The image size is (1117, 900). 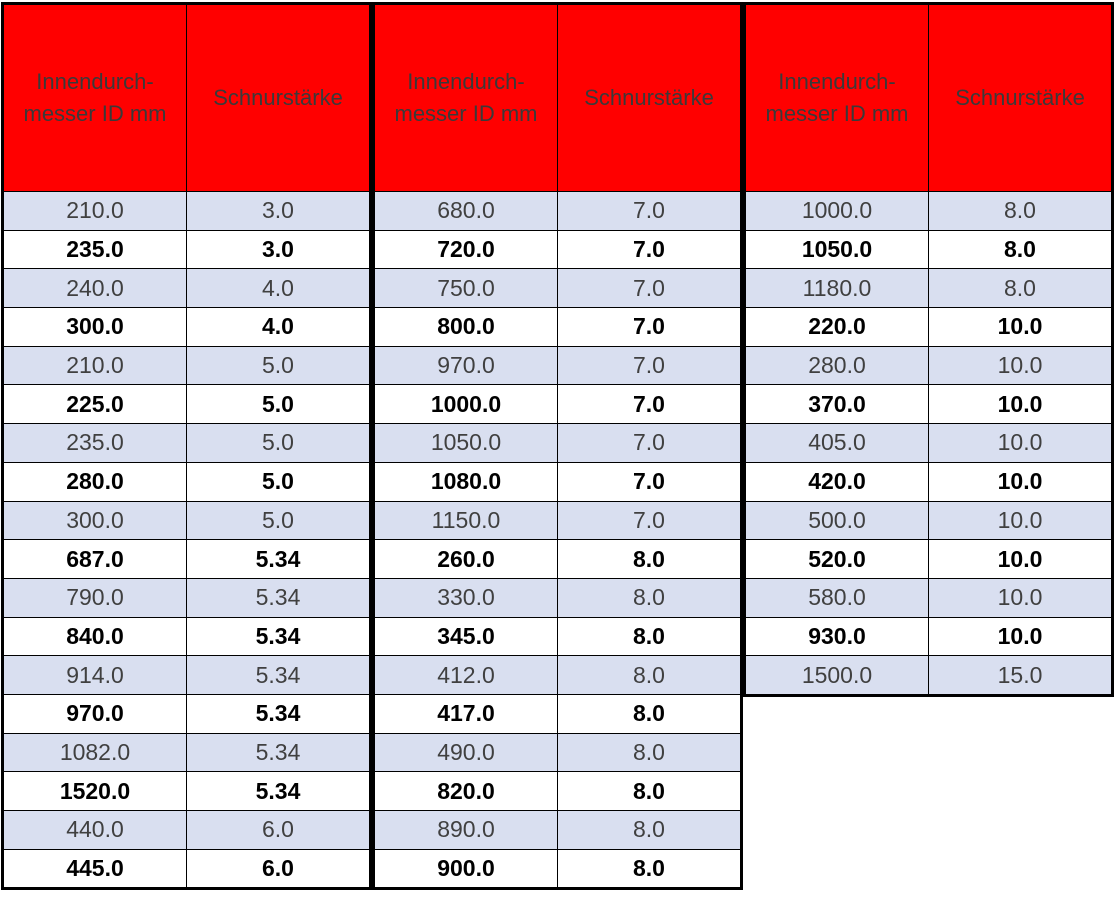 I want to click on table-row: 420.0 10.0, so click(x=928, y=481).